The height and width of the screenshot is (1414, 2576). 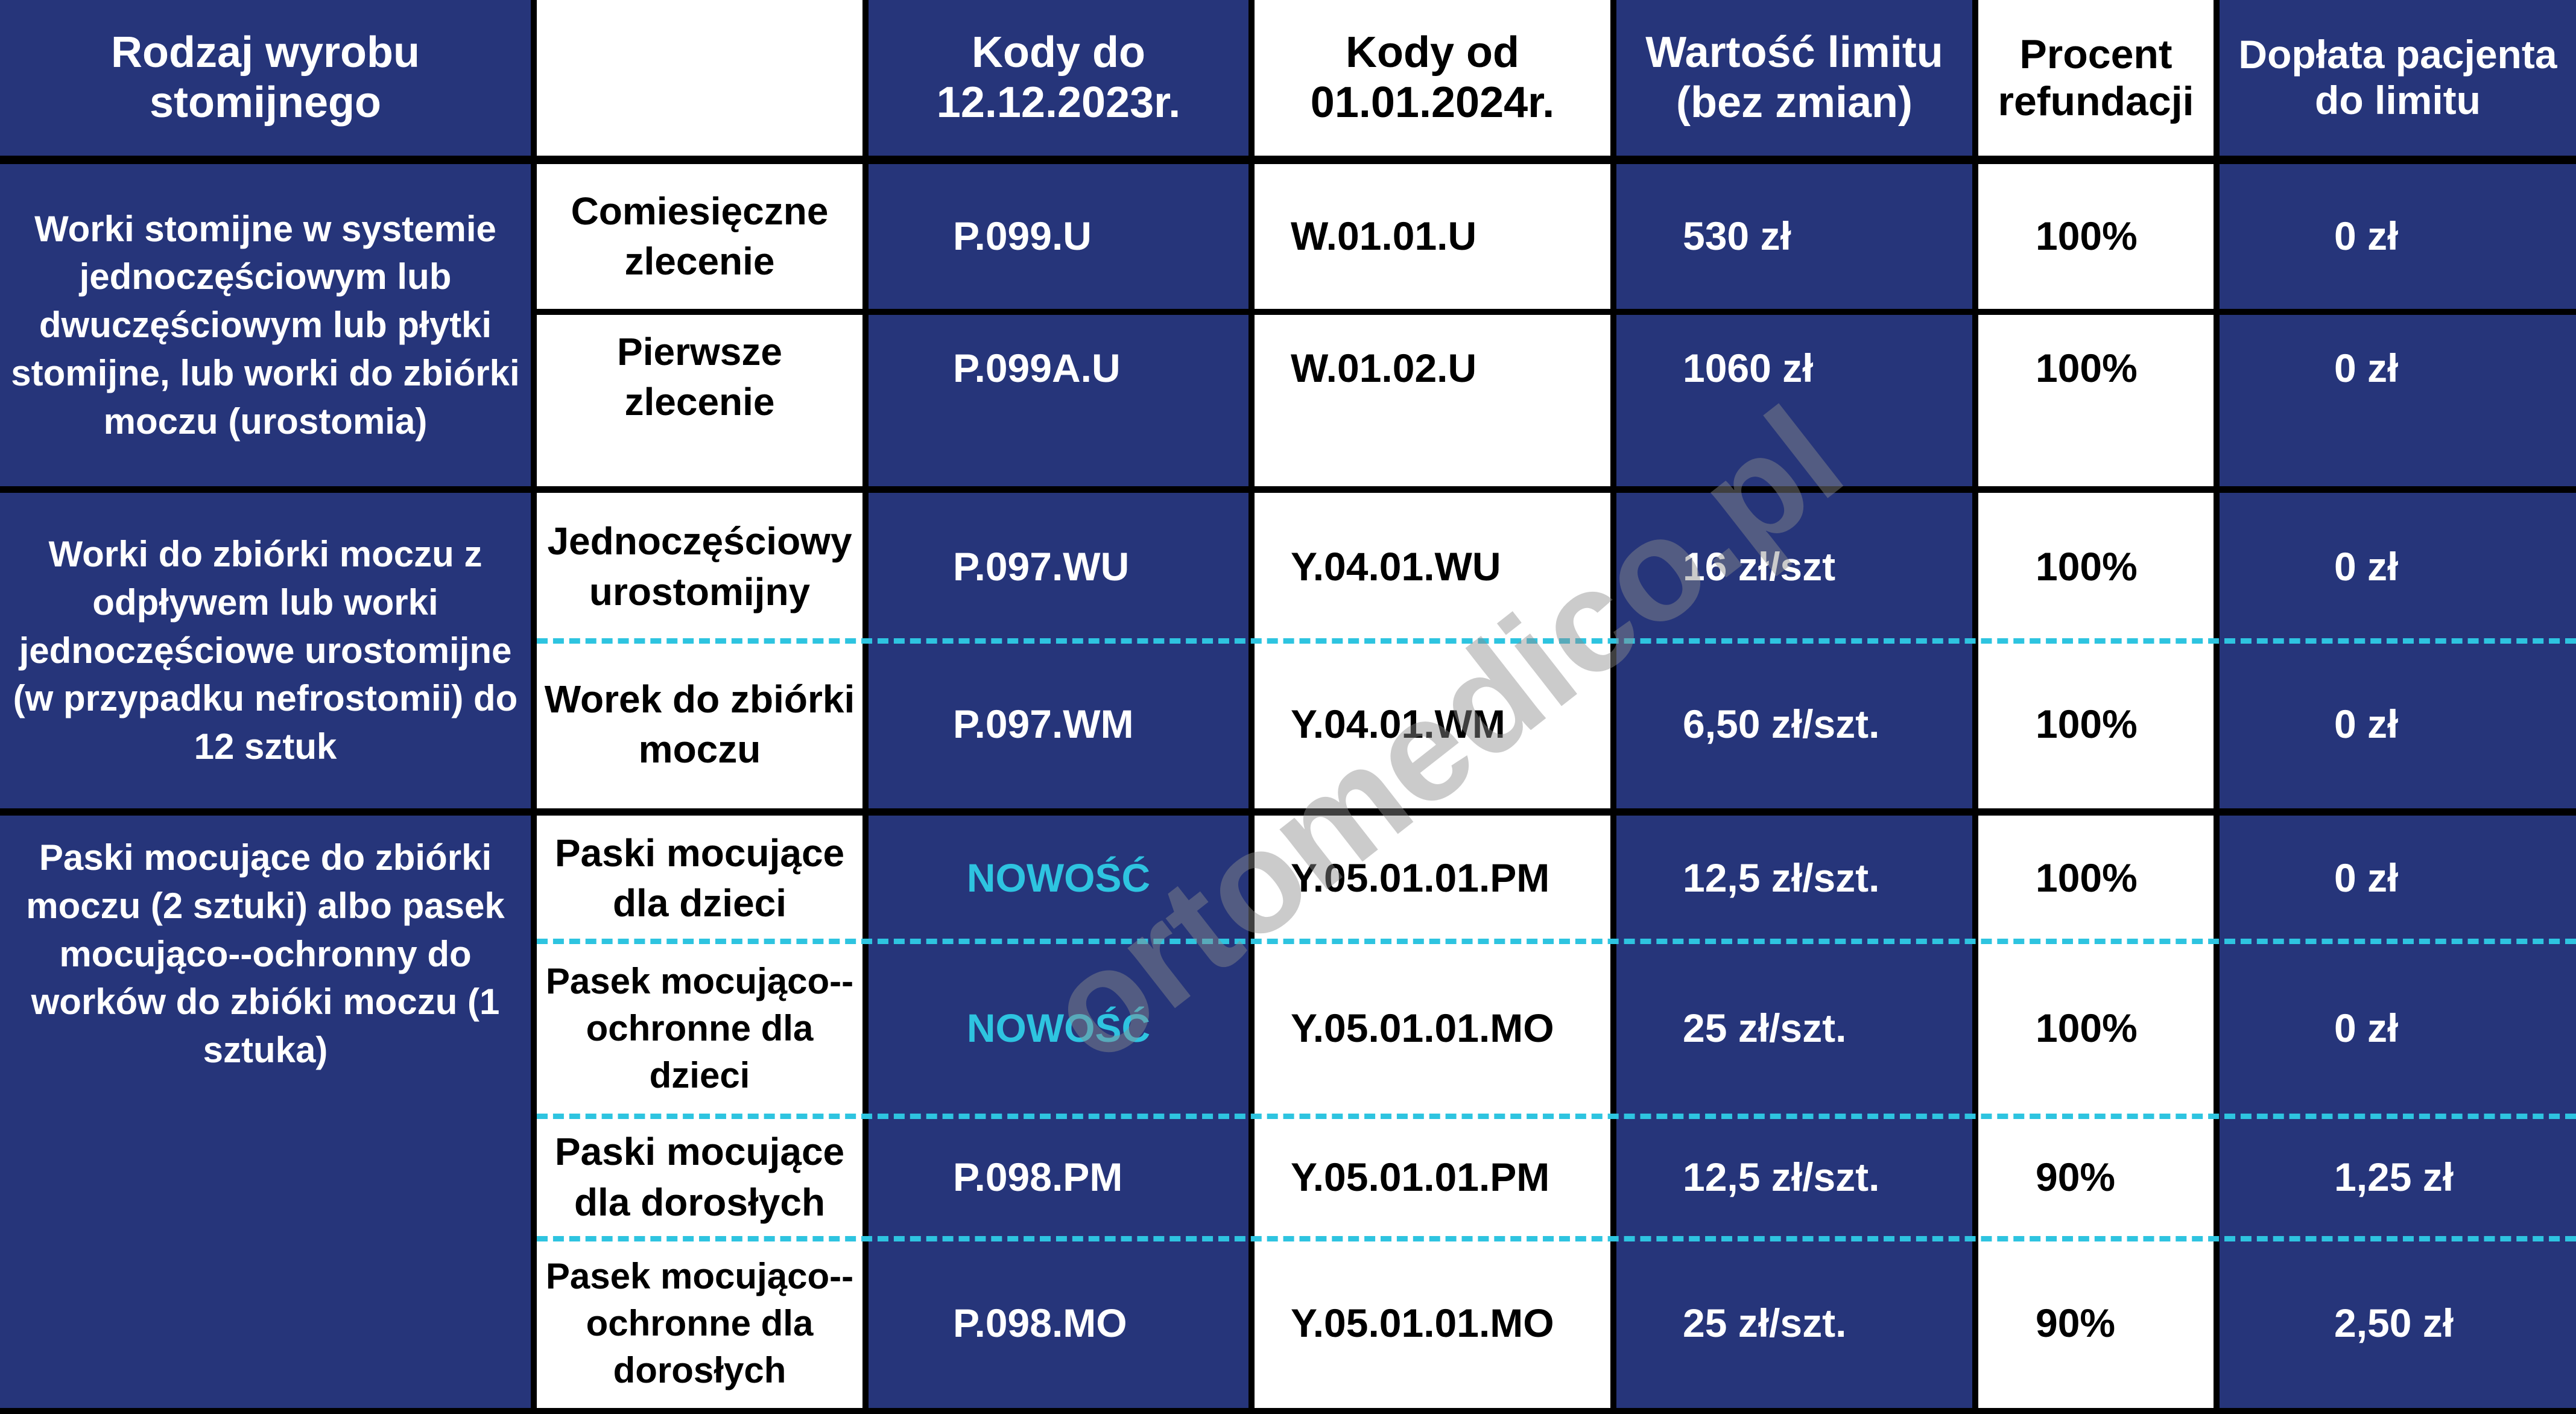 I want to click on table-row-sub: Paski mocujące dla dzieci, so click(x=699, y=879).